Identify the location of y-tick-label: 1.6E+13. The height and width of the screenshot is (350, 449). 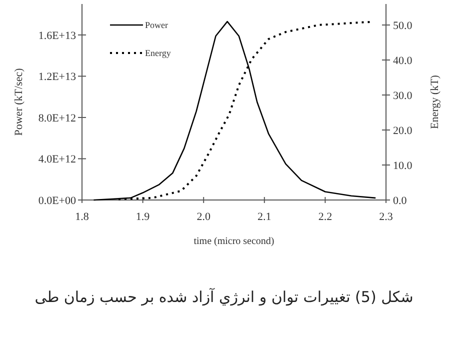
(57, 36).